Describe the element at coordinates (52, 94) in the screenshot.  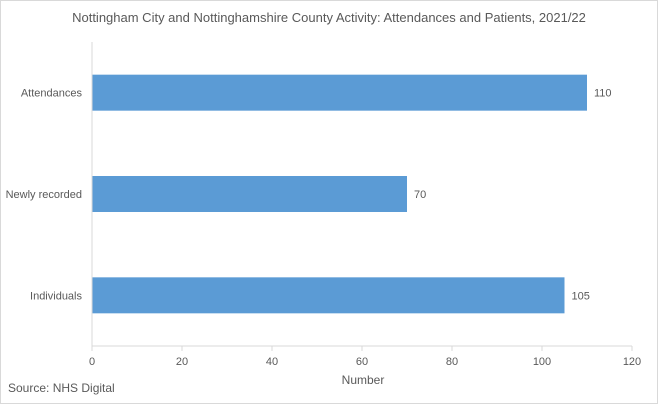
I see `category-label-attendances: Attendances` at that location.